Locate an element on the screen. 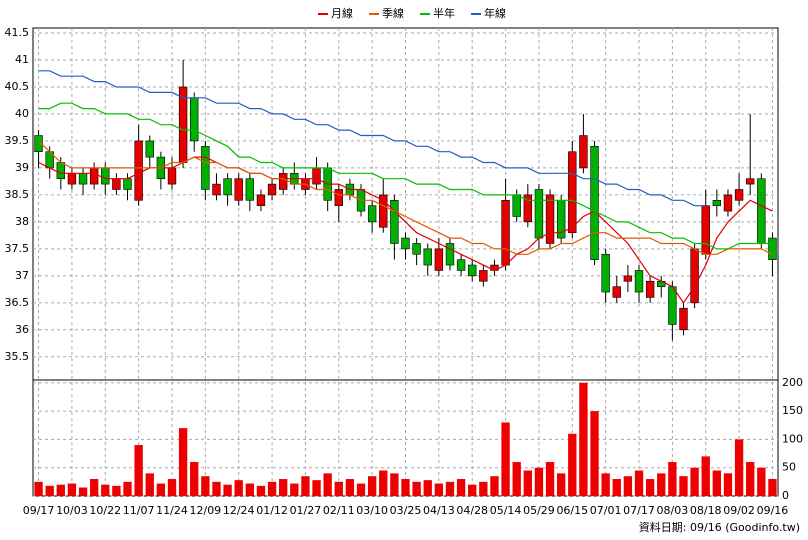 This screenshot has width=808, height=540. y-tick-label: 40.5 is located at coordinates (17, 86).